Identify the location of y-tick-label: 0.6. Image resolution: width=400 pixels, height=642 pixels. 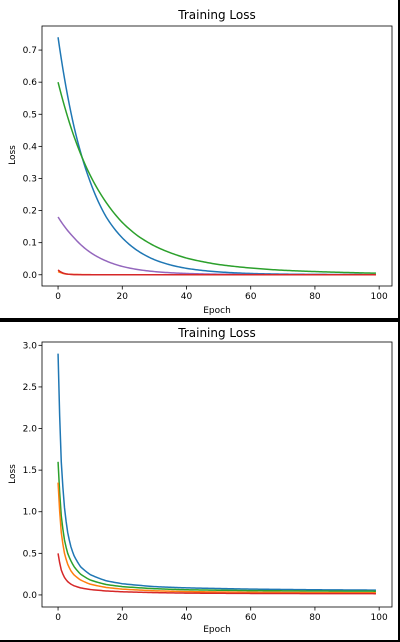
(30, 83).